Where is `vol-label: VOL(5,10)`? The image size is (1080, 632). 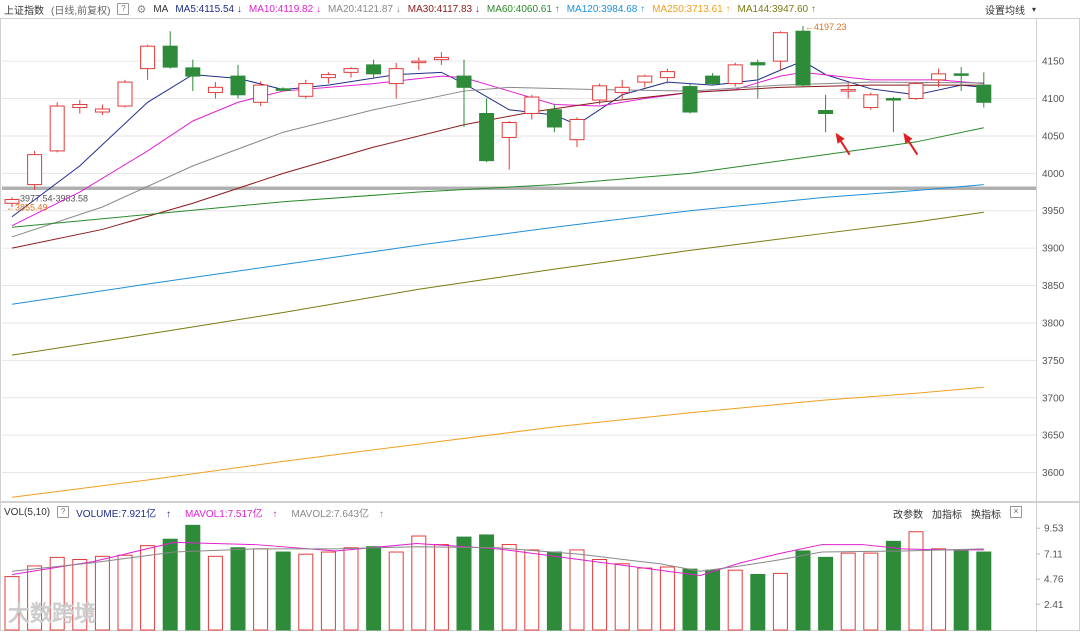
vol-label: VOL(5,10) is located at coordinates (27, 512).